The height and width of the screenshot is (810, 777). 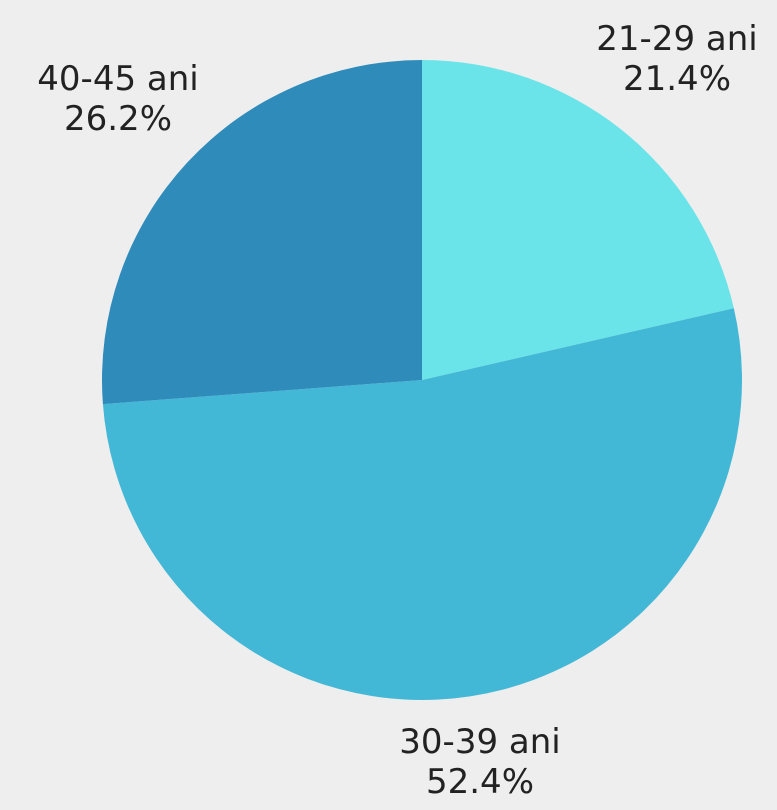 What do you see at coordinates (480, 782) in the screenshot?
I see `slice-value-label-2: 52.4%` at bounding box center [480, 782].